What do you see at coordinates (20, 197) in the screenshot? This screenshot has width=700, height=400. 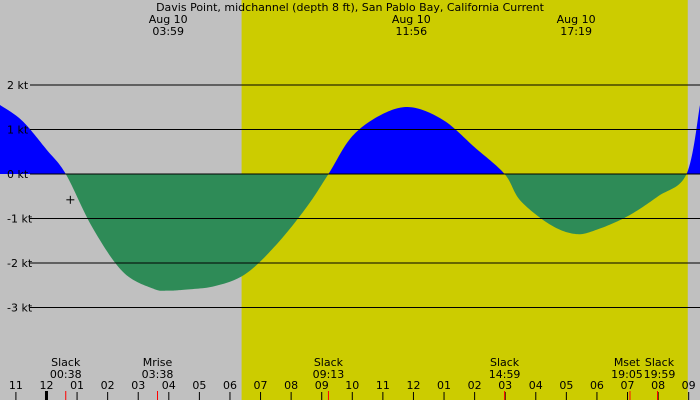 I see `y-tick-layer: 2 kt 1 kt 0 kt -1 kt -2 kt -3 kt` at bounding box center [20, 197].